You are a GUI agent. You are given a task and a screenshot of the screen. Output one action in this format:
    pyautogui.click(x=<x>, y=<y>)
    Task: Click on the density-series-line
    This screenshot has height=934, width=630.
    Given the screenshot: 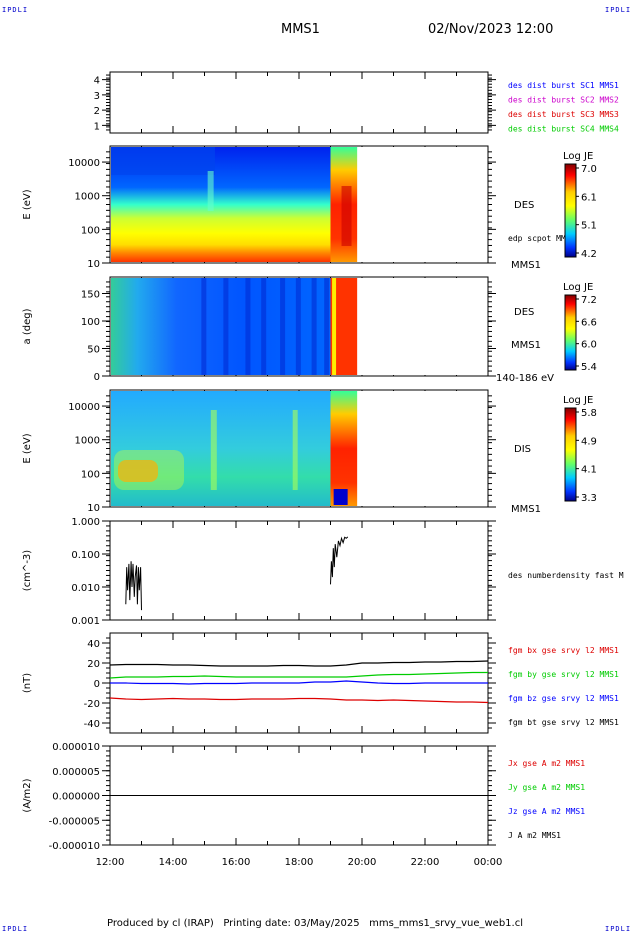 What is the action you would take?
    pyautogui.click(x=339, y=560)
    